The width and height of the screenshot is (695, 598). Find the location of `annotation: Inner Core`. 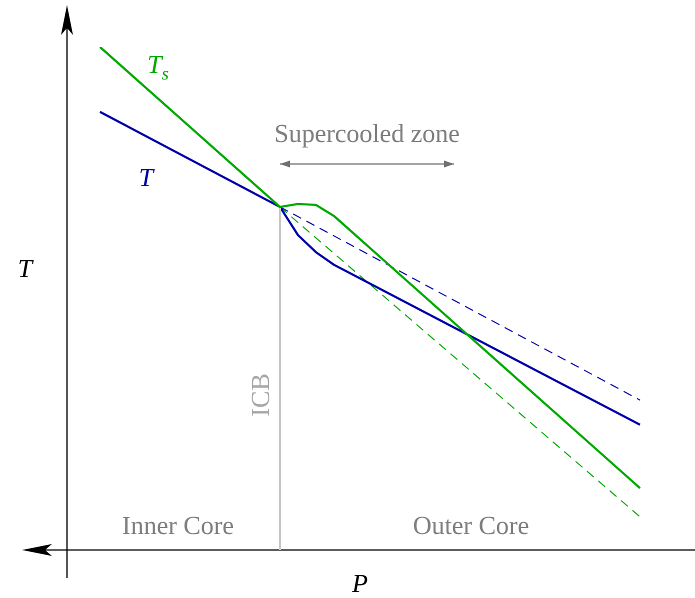

annotation: Inner Core is located at coordinates (178, 525).